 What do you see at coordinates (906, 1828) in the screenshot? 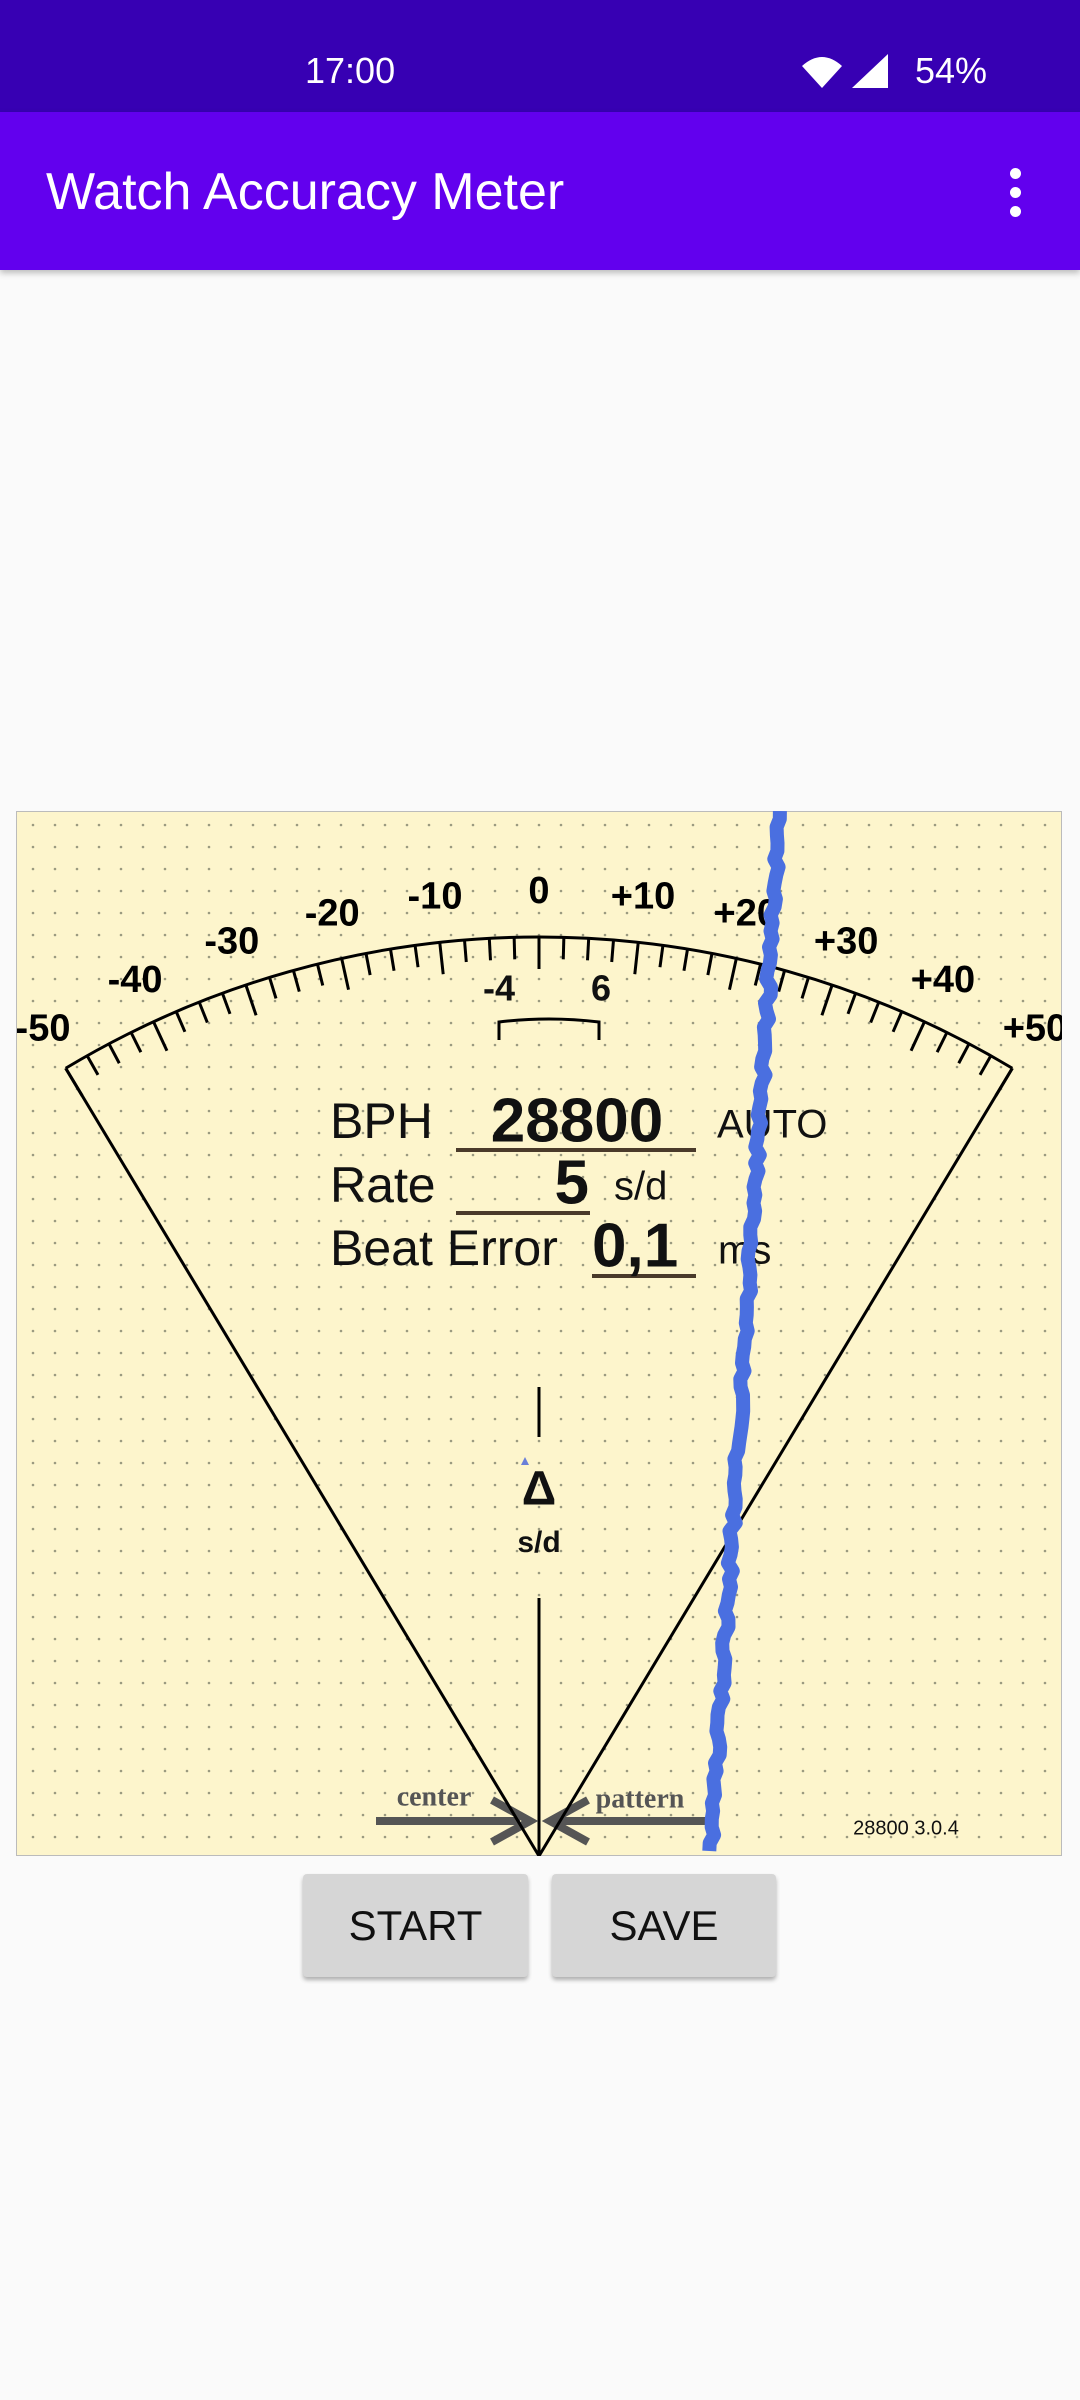
I see `version: 28800 3.0.4` at bounding box center [906, 1828].